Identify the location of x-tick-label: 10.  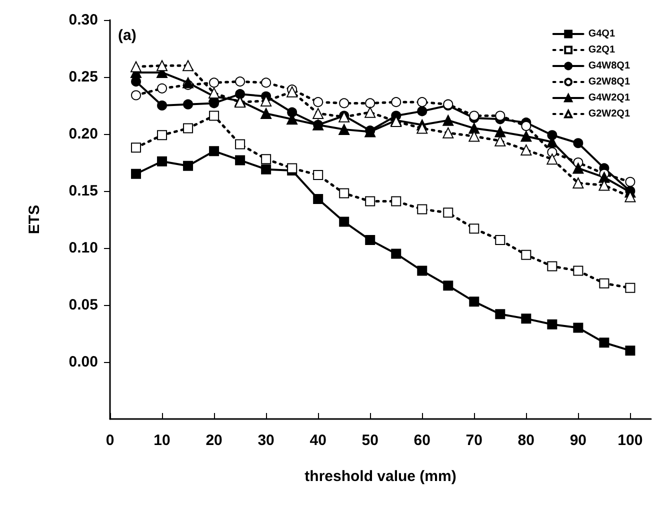
(162, 440).